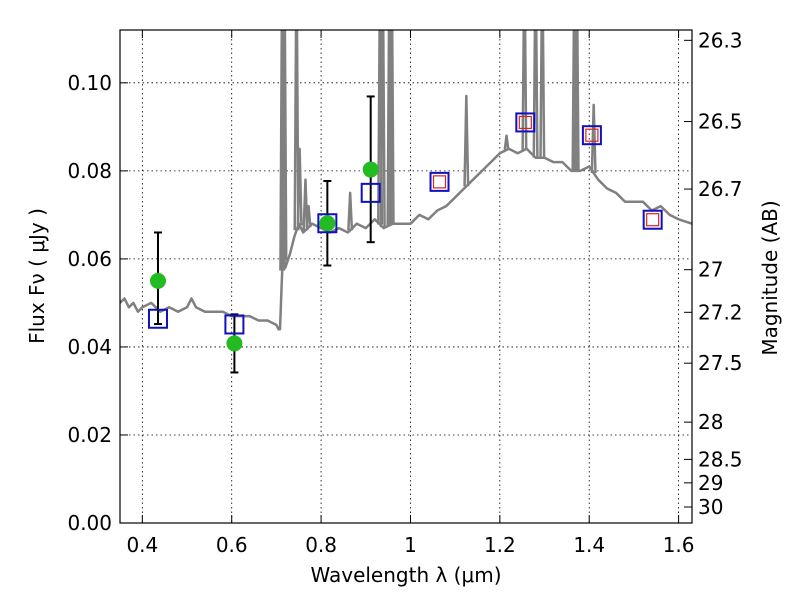  What do you see at coordinates (720, 312) in the screenshot?
I see `mag-tick-label: 27.2` at bounding box center [720, 312].